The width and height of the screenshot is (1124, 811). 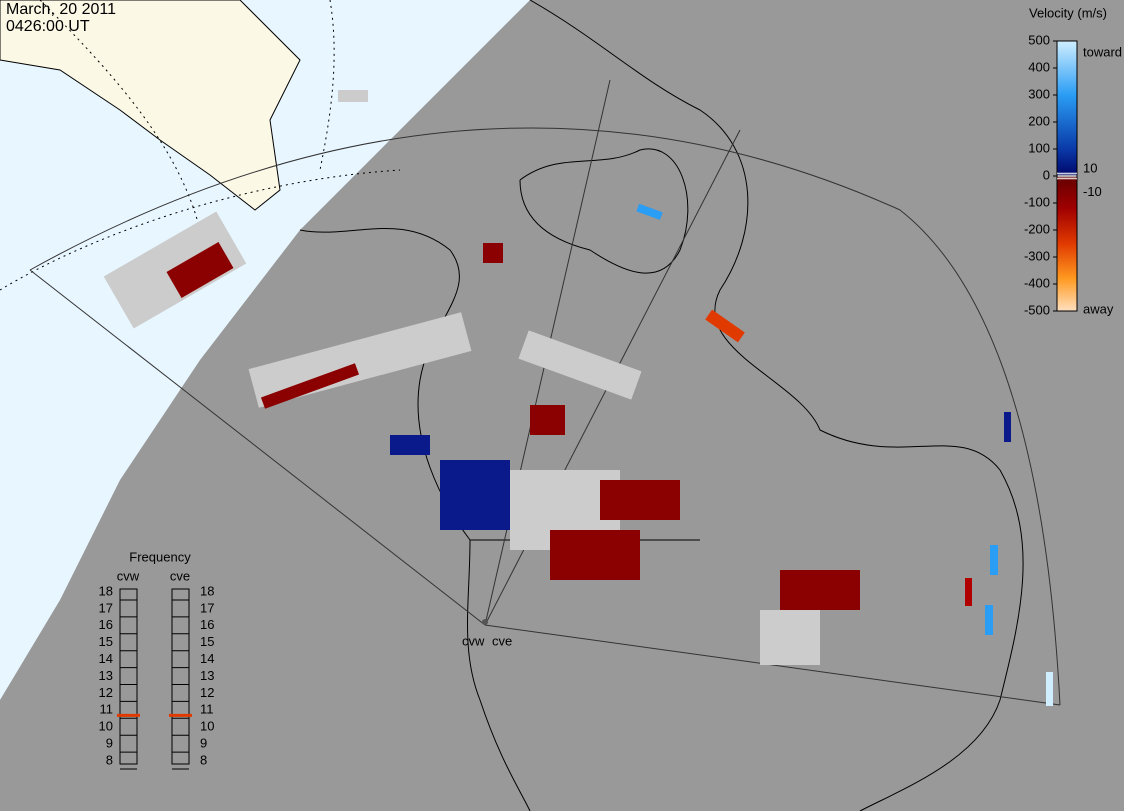 What do you see at coordinates (128, 575) in the screenshot?
I see `frequency-radar-name: cvw` at bounding box center [128, 575].